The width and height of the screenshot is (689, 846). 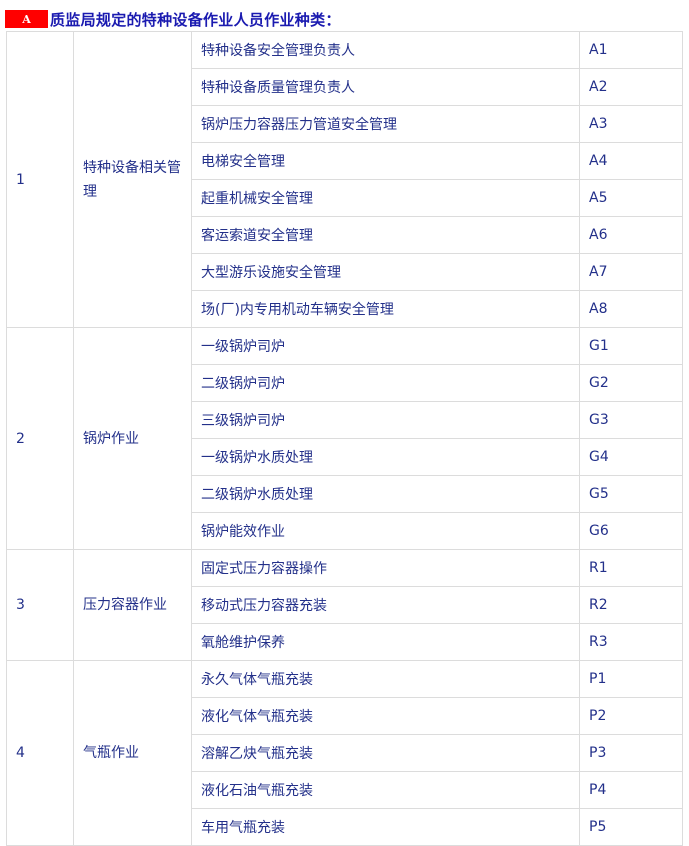 I want to click on item-code: A6, so click(x=631, y=235).